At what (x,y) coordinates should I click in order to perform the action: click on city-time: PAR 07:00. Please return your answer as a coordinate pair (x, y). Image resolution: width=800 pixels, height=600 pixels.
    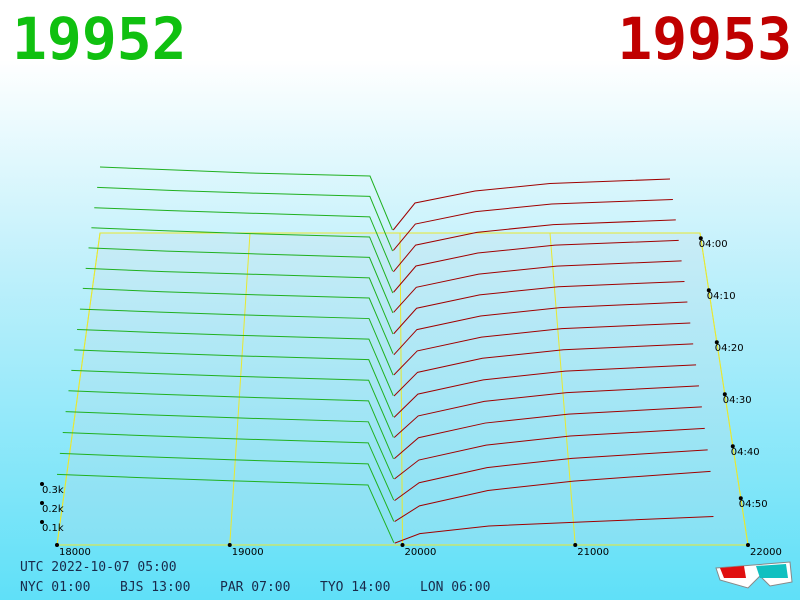
    Looking at the image, I should click on (255, 587).